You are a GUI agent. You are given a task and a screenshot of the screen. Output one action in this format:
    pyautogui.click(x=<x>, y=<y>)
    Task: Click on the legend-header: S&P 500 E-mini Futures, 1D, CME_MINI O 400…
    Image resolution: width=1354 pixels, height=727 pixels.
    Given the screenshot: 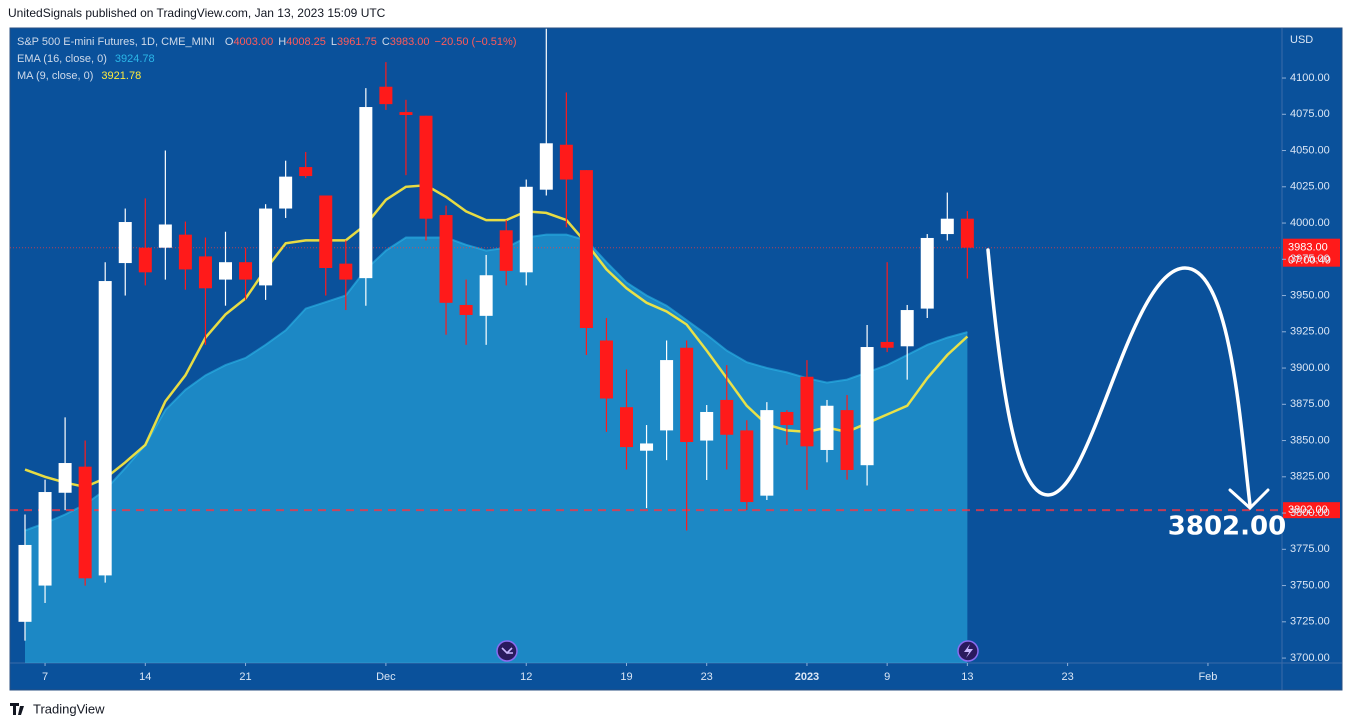 What is the action you would take?
    pyautogui.click(x=266, y=42)
    